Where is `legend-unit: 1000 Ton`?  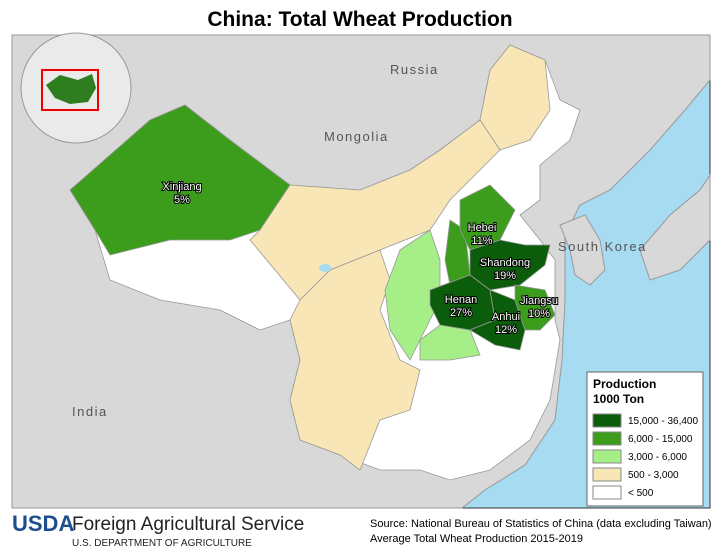
legend-unit: 1000 Ton is located at coordinates (618, 399).